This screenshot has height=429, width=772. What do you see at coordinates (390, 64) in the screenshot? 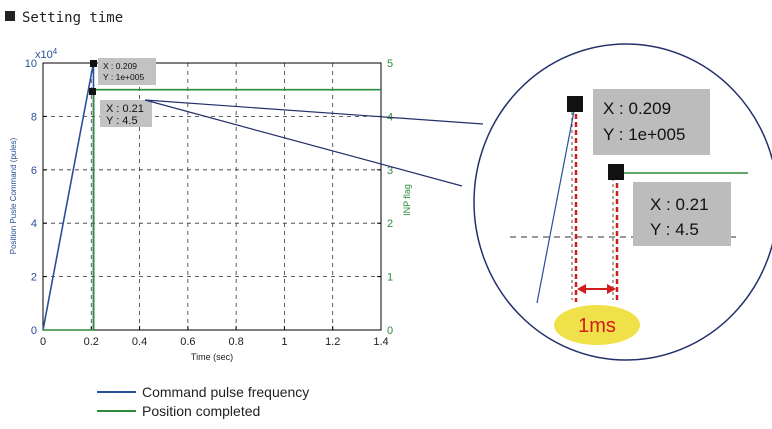
I see `y-right-tick-label: 5` at bounding box center [390, 64].